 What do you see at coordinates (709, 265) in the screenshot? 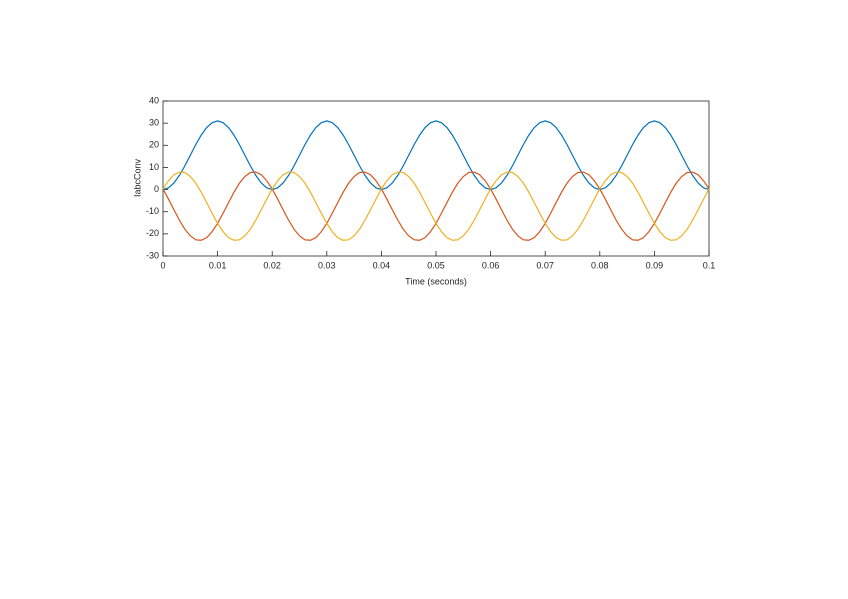
I see `x-tick-label: 0.1` at bounding box center [709, 265].